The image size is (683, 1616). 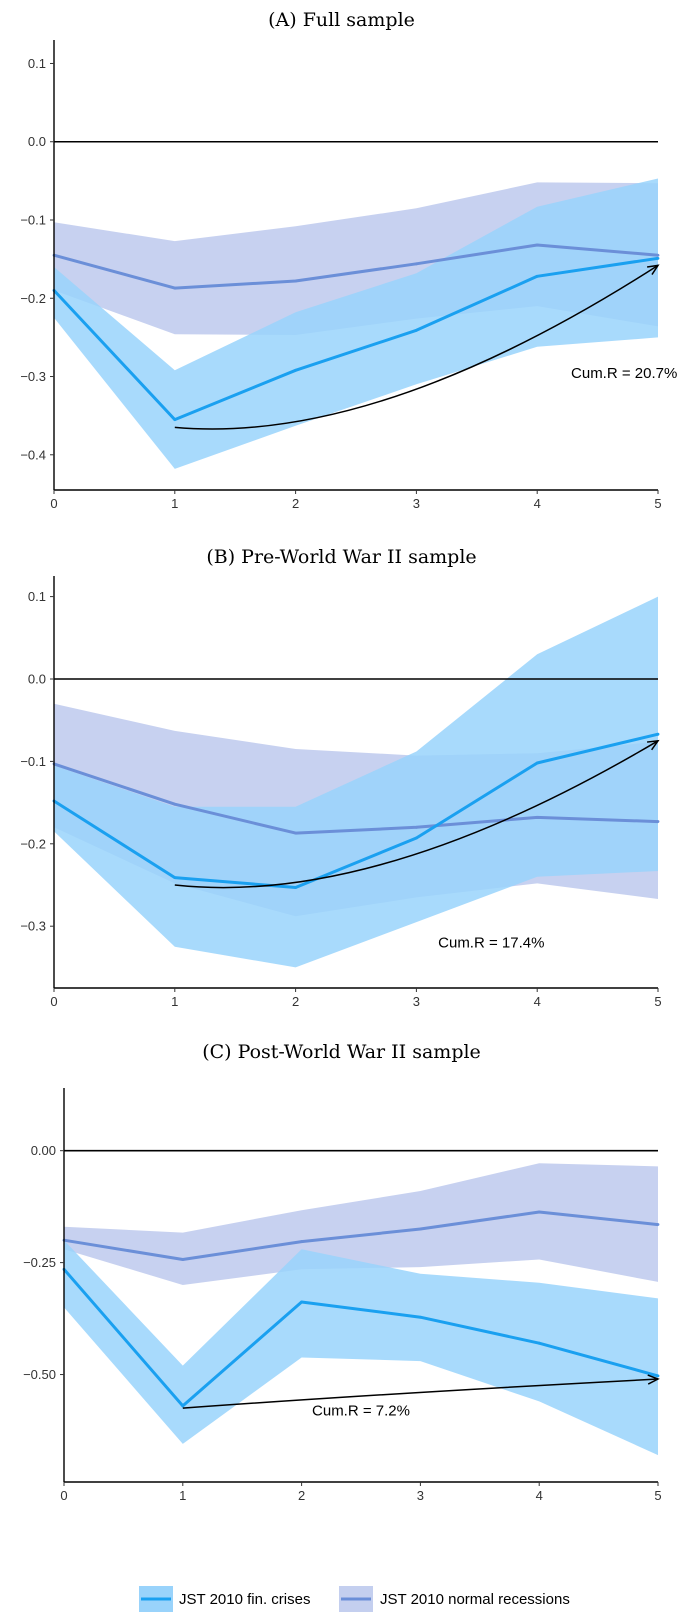 I want to click on confidence-band-fin-crises, so click(x=361, y=1348).